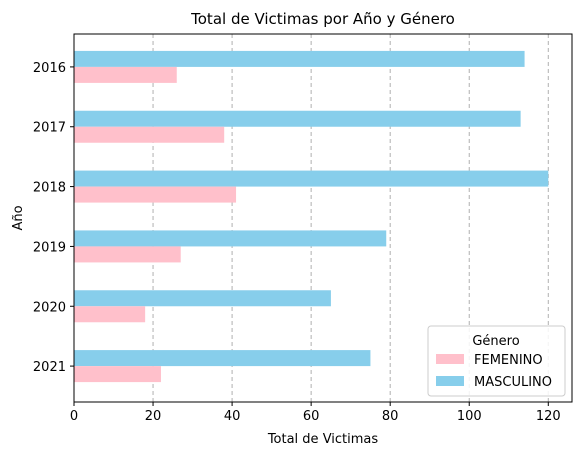  I want to click on bar-masculino-2018, so click(311, 178).